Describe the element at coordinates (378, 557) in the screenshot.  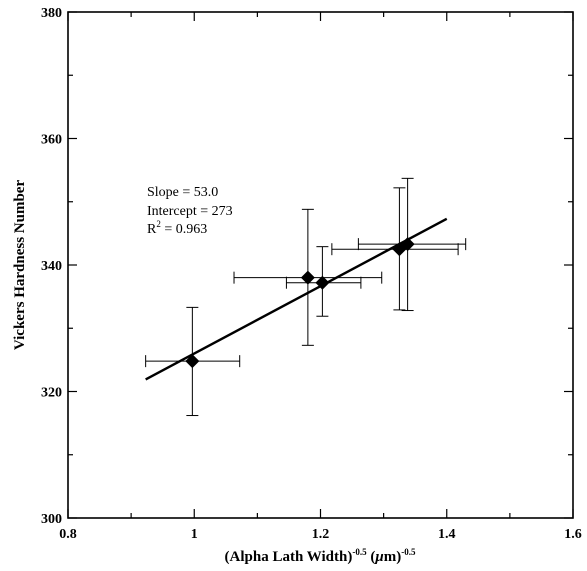
I see `x-axis-title-part: μ` at that location.